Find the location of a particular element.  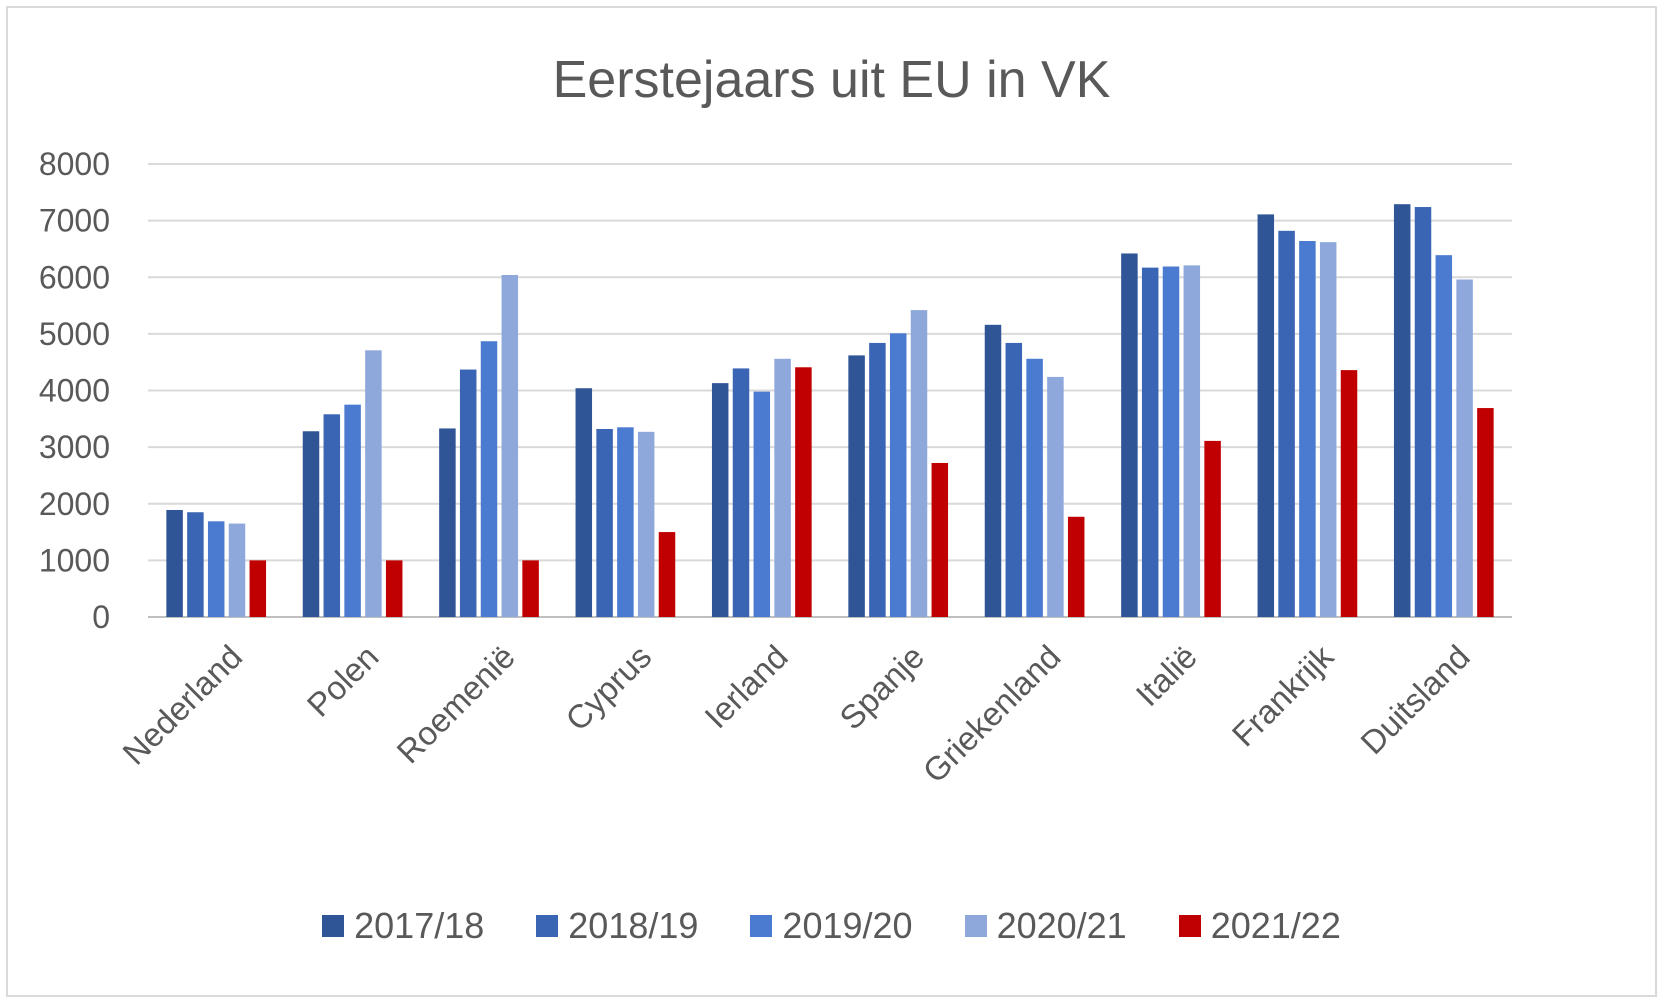

legend-label: 2017/18 is located at coordinates (419, 925).